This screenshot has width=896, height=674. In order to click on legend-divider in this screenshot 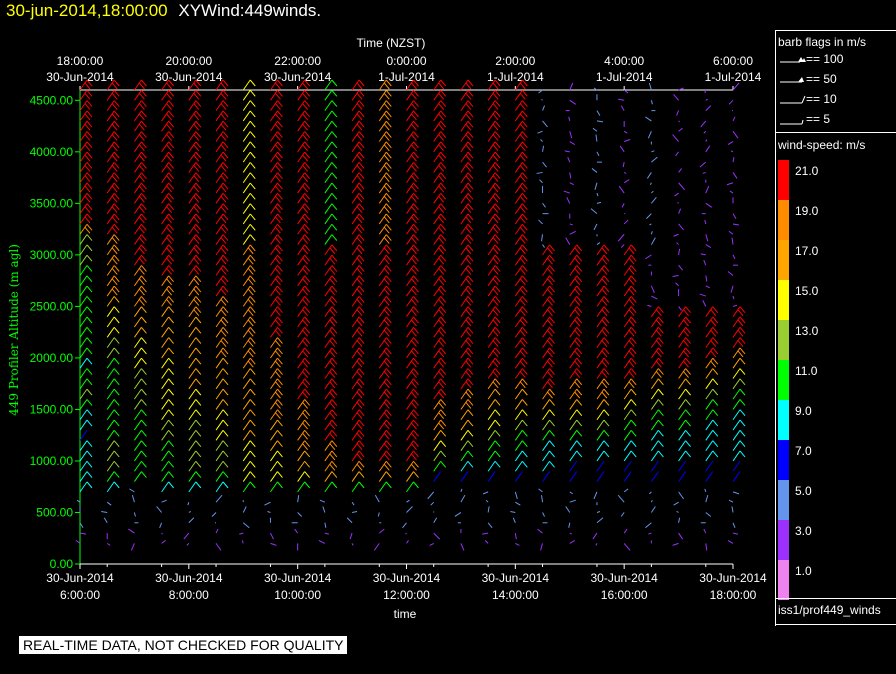, I will do `click(835, 30)`.